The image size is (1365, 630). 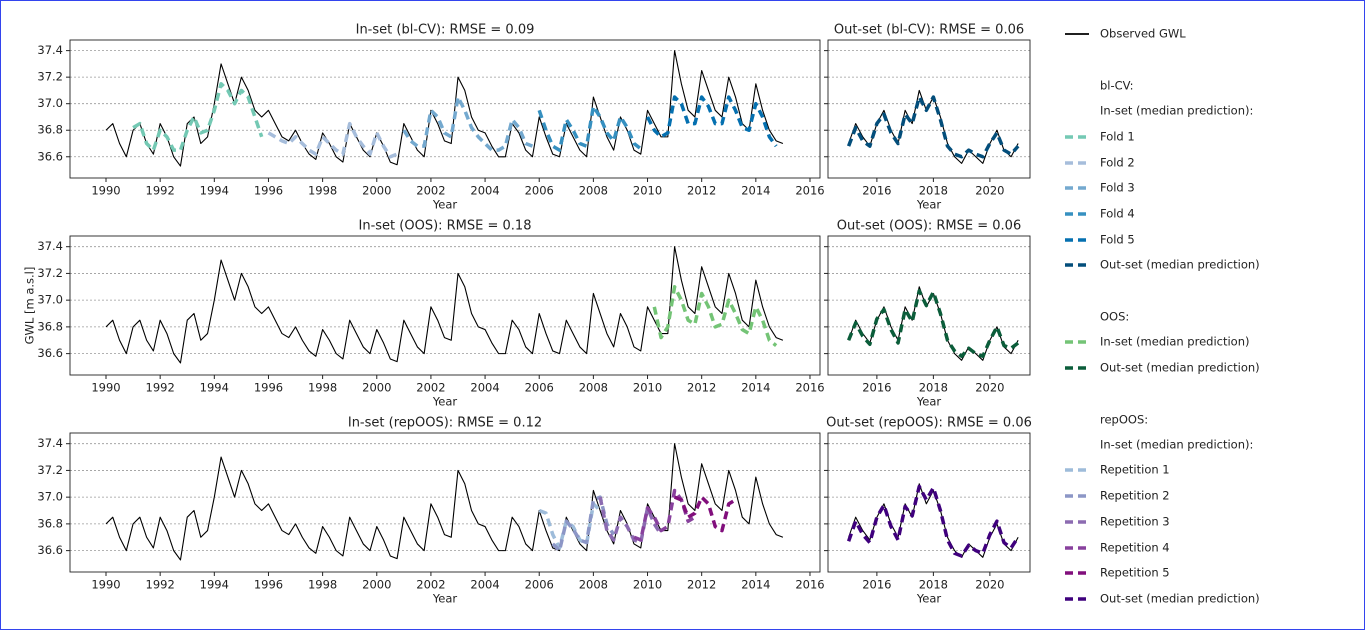 I want to click on legend-label: Out-set (median prediction), so click(x=1180, y=265).